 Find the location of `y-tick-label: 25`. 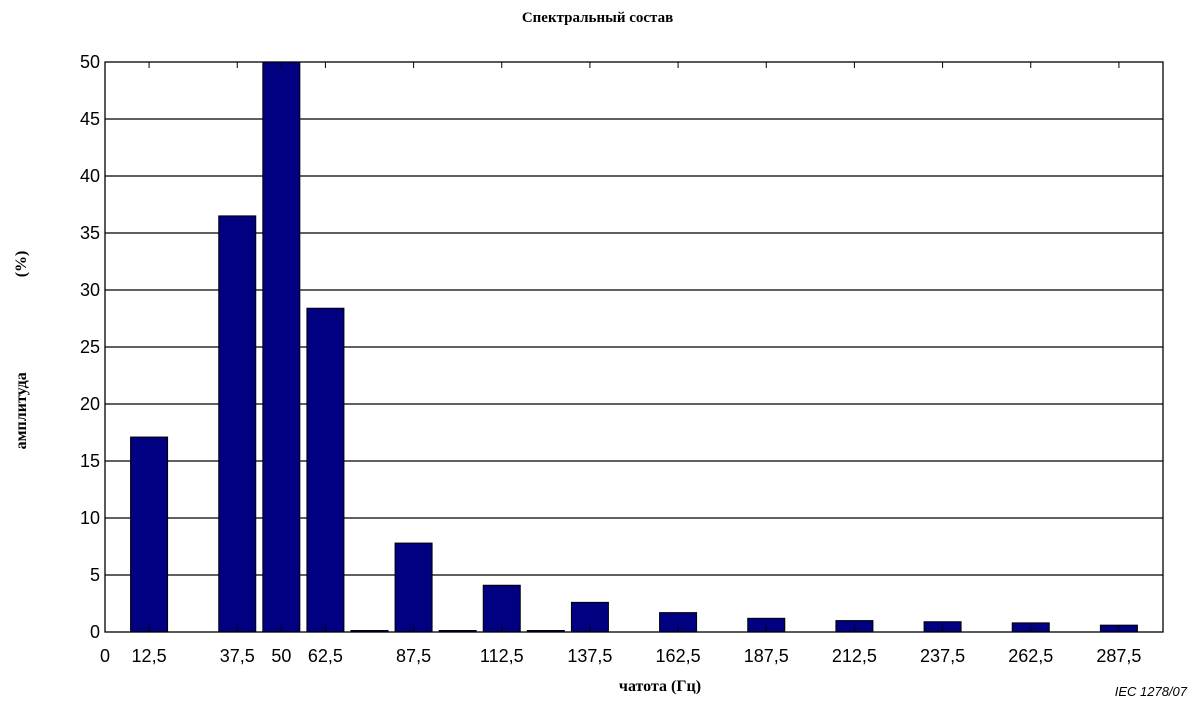

y-tick-label: 25 is located at coordinates (90, 347).